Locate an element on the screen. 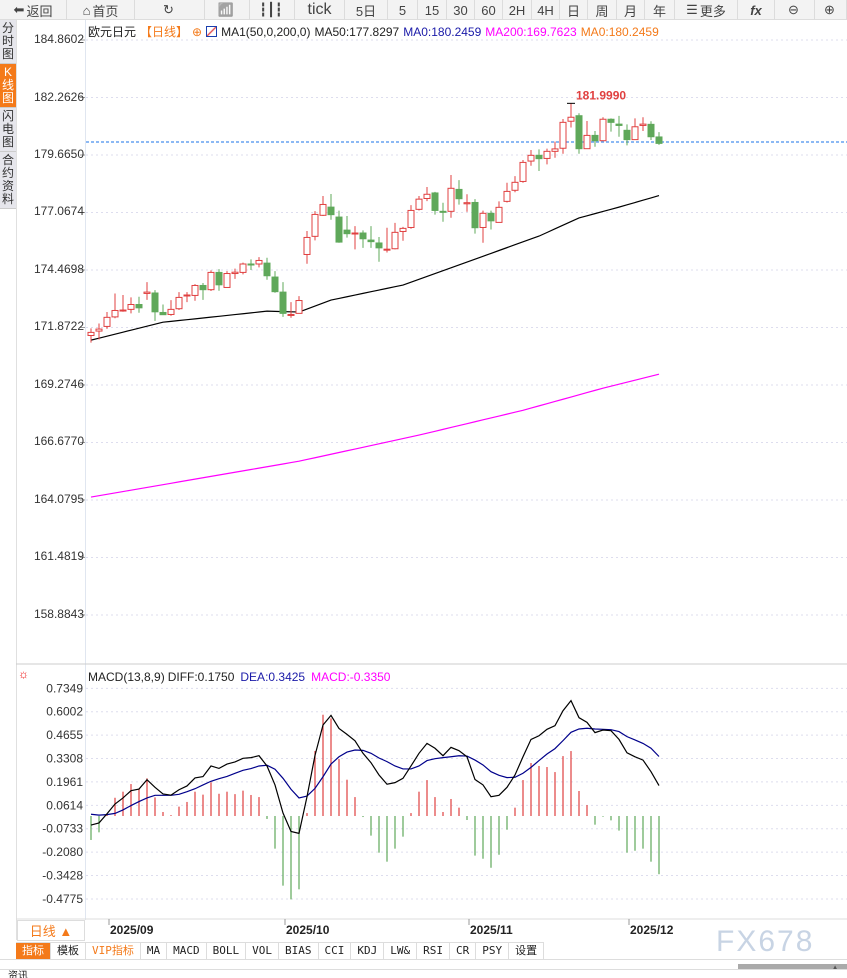 The height and width of the screenshot is (978, 847). toolbar-label: 周 is located at coordinates (602, 11).